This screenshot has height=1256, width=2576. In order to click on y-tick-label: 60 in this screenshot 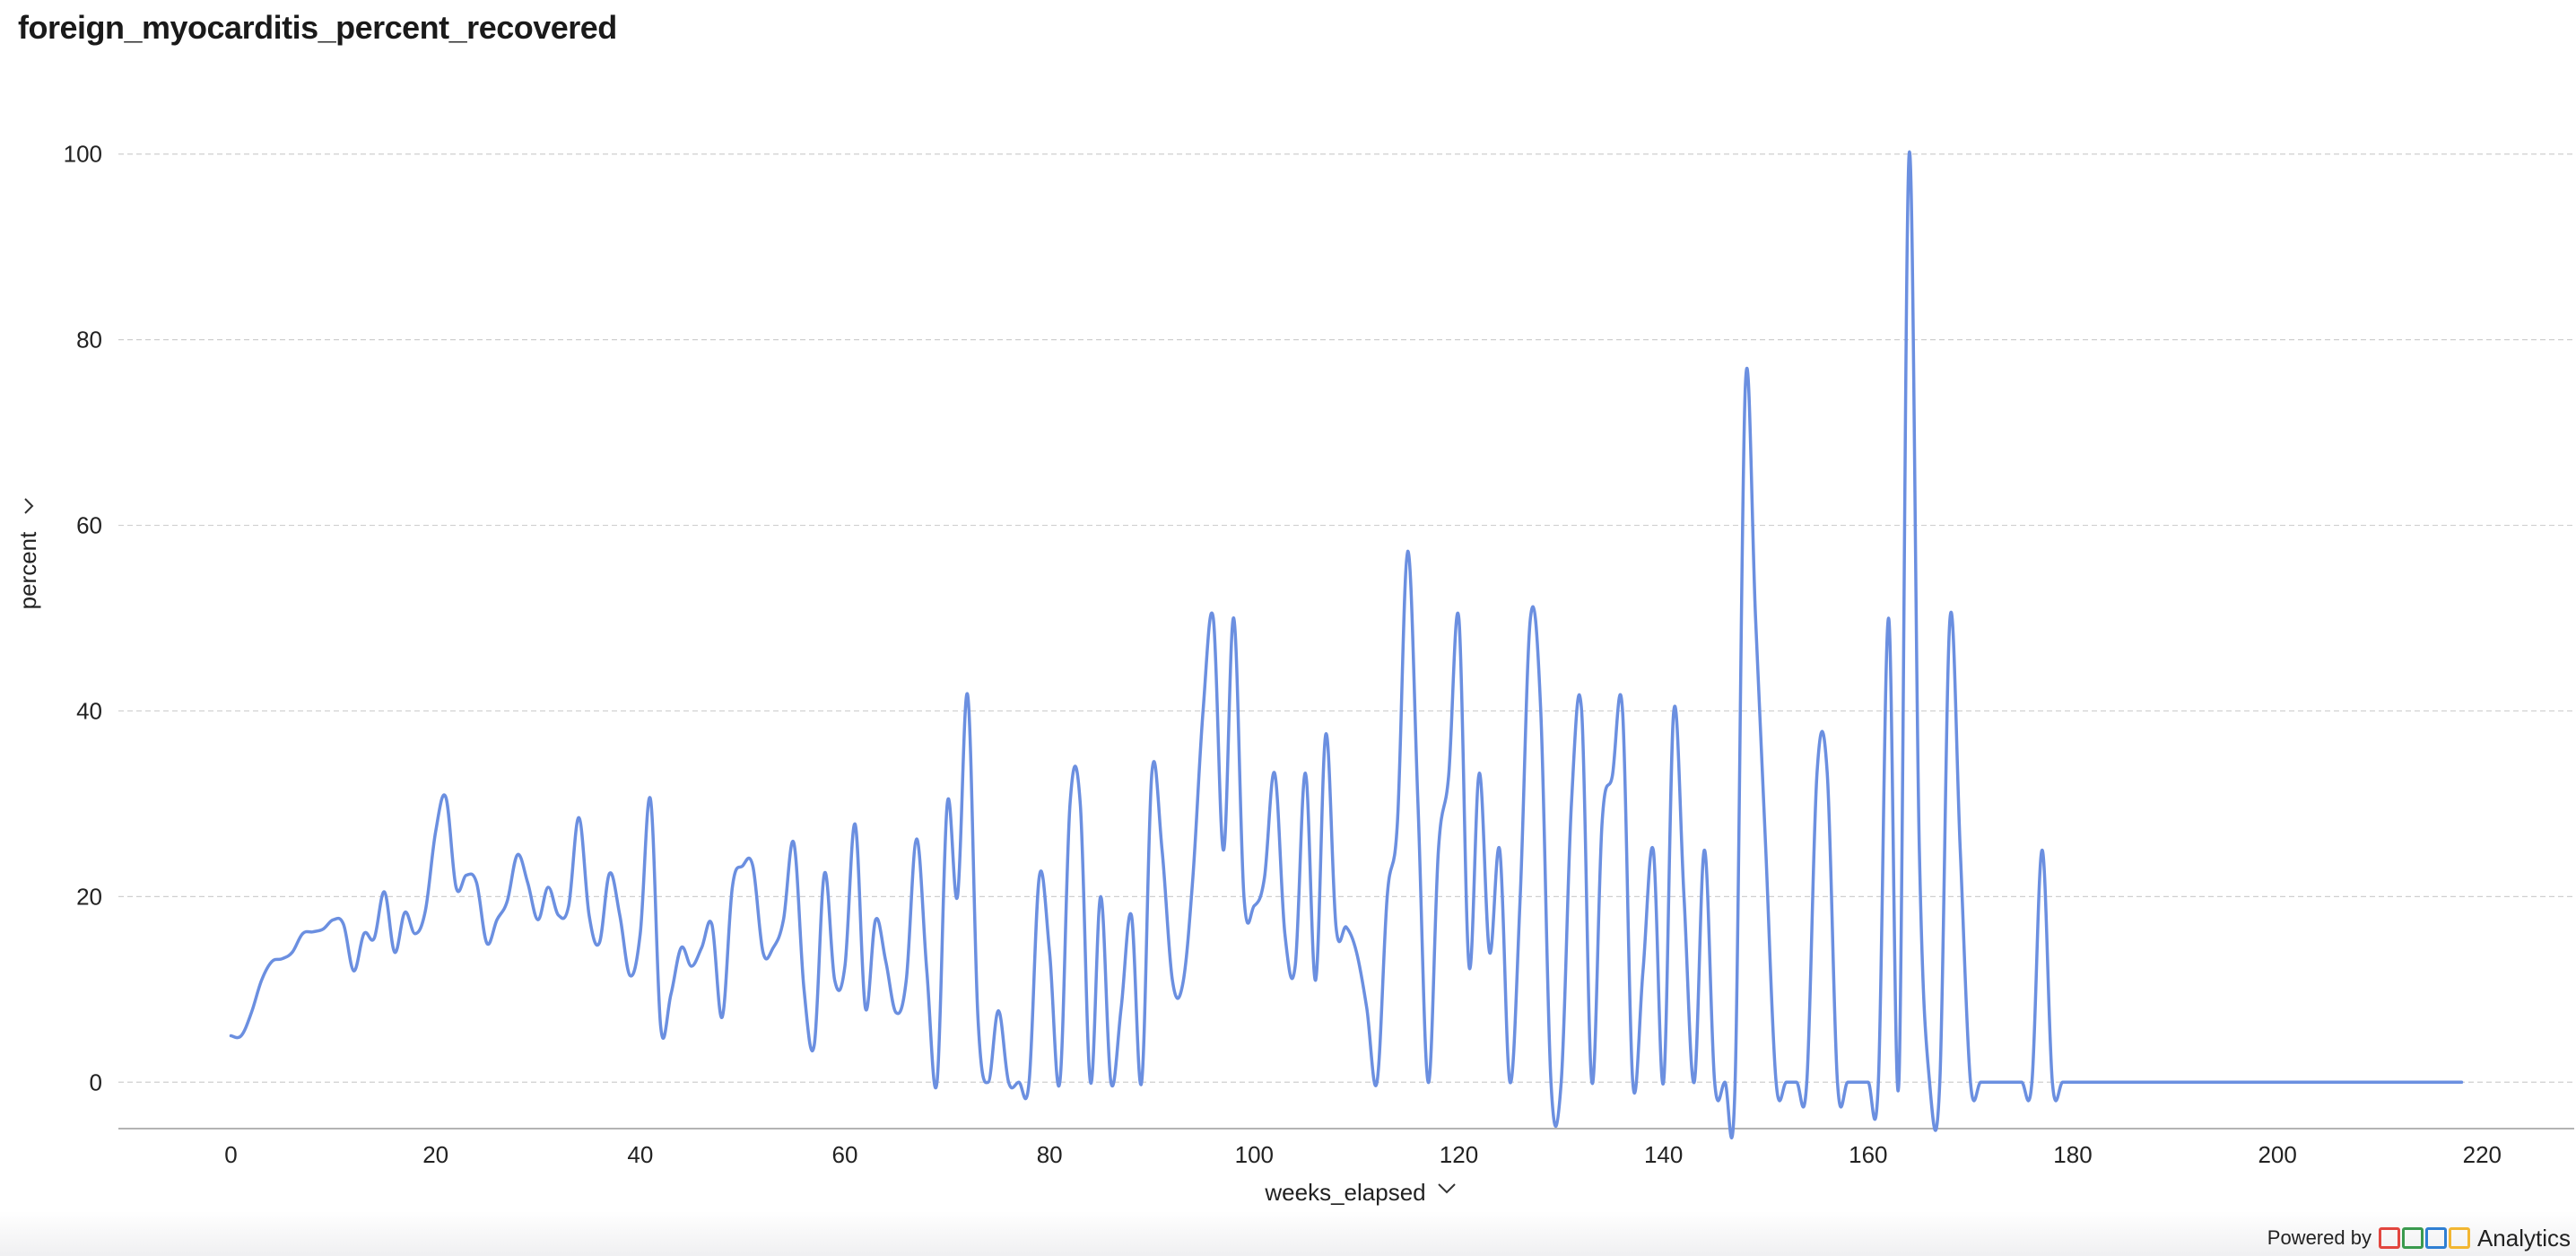, I will do `click(89, 525)`.